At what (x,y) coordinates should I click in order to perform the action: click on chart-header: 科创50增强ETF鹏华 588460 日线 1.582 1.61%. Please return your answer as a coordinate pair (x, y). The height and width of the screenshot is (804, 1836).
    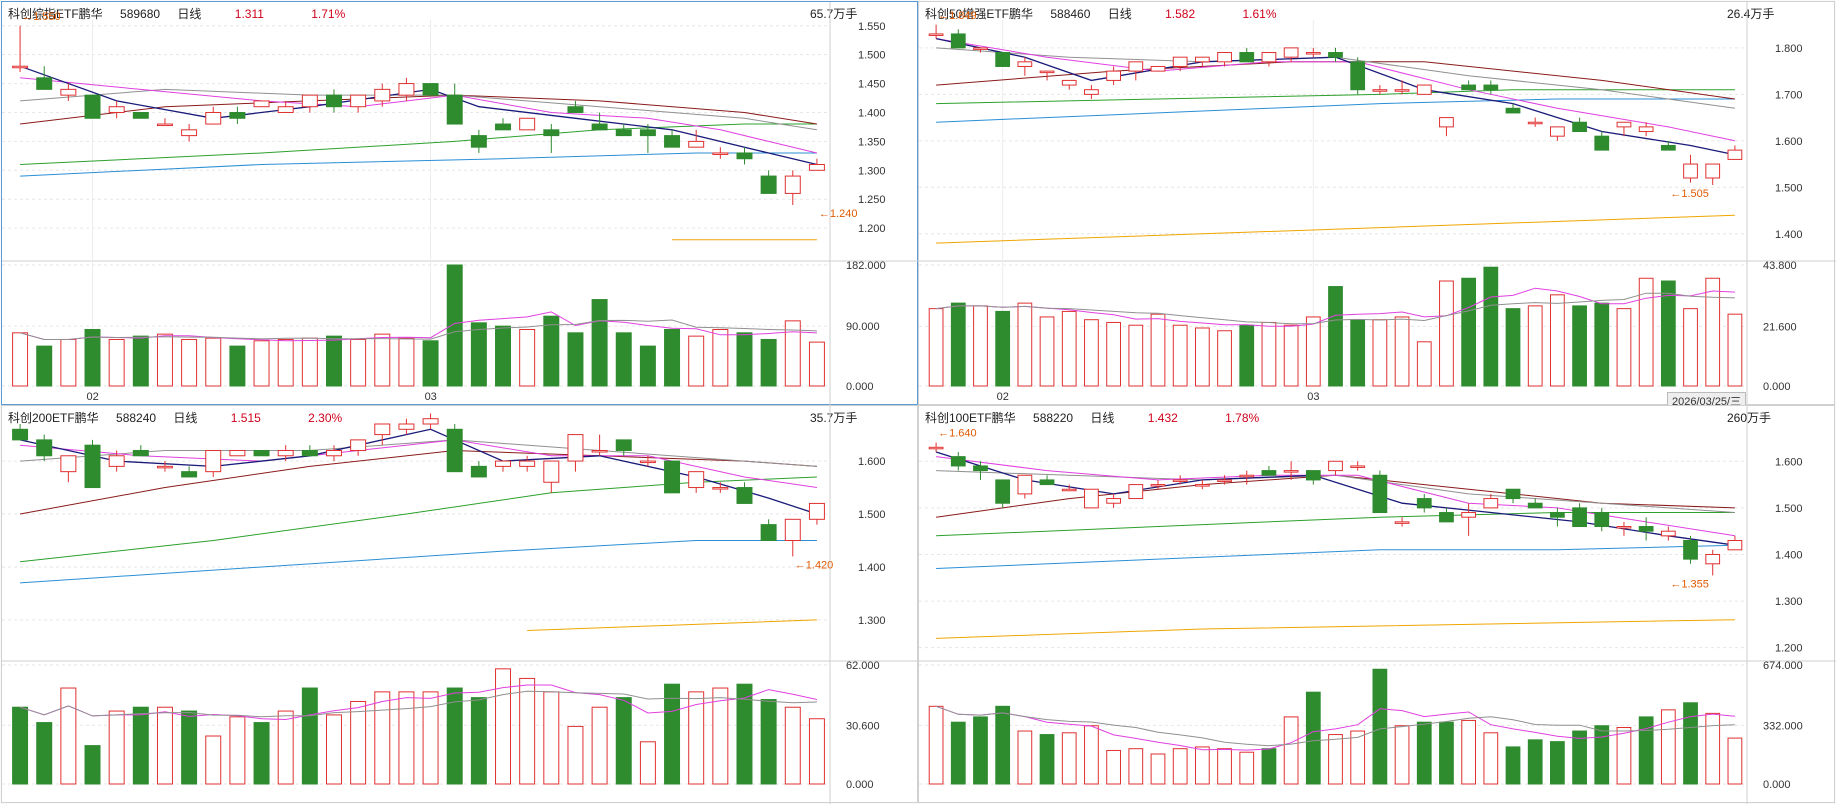
    Looking at the image, I should click on (1108, 13).